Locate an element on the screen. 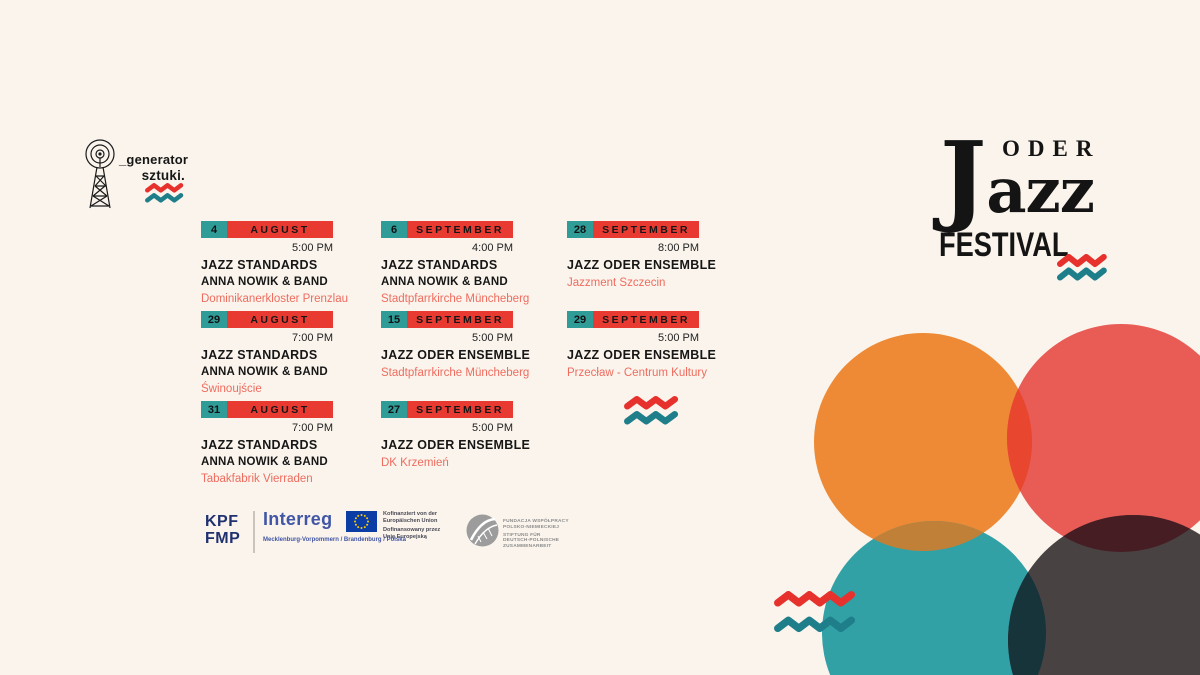 Image resolution: width=1200 pixels, height=675 pixels. eu-text-de-2: Europäischen Union is located at coordinates (410, 520).